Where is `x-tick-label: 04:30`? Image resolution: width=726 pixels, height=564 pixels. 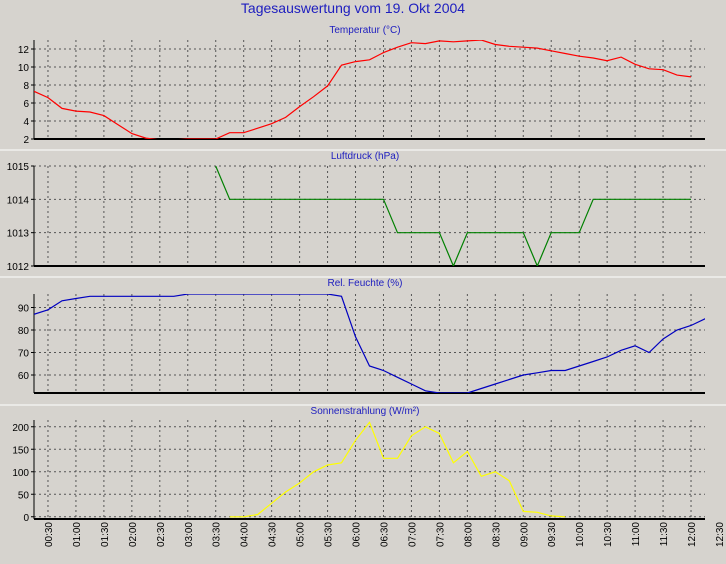
x-tick-label: 04:30 is located at coordinates (273, 534).